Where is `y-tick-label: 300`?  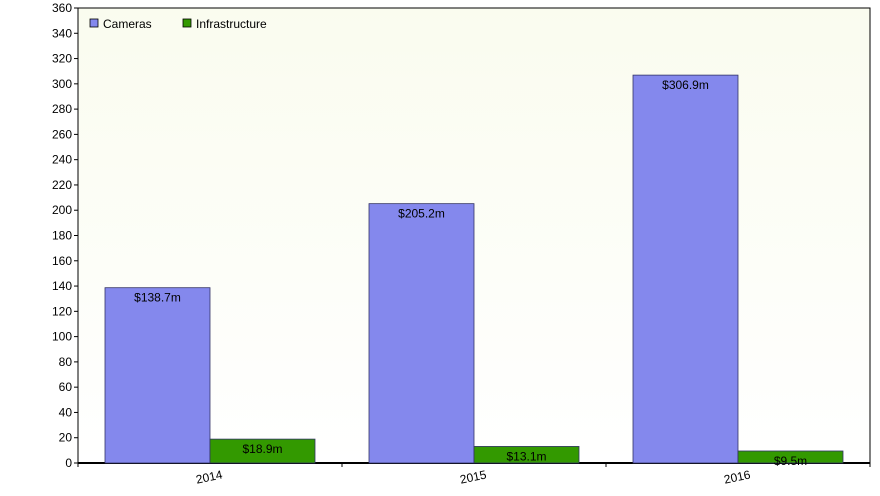
y-tick-label: 300 is located at coordinates (62, 84).